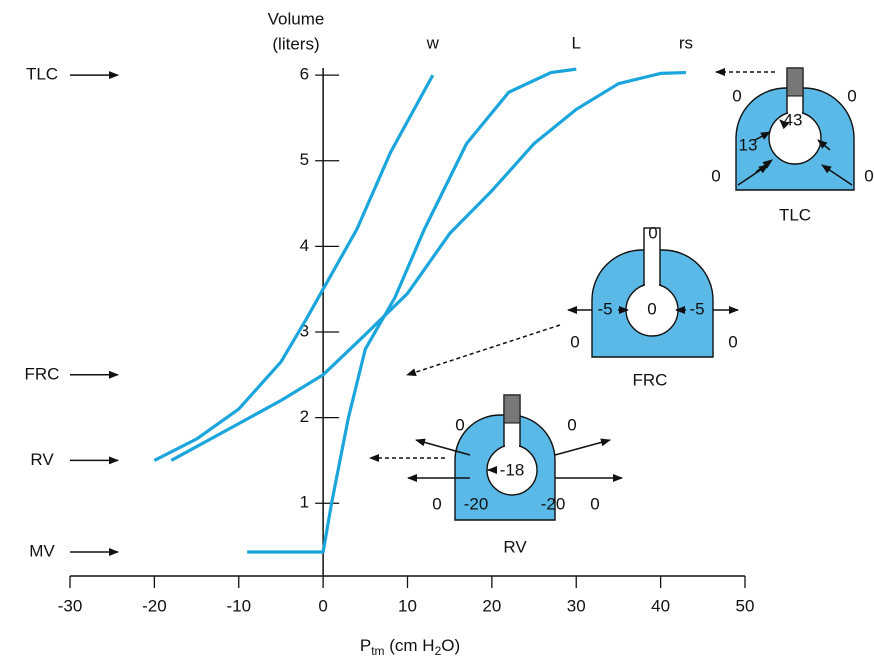 Image resolution: width=874 pixels, height=663 pixels. I want to click on pressure-label: 43, so click(793, 119).